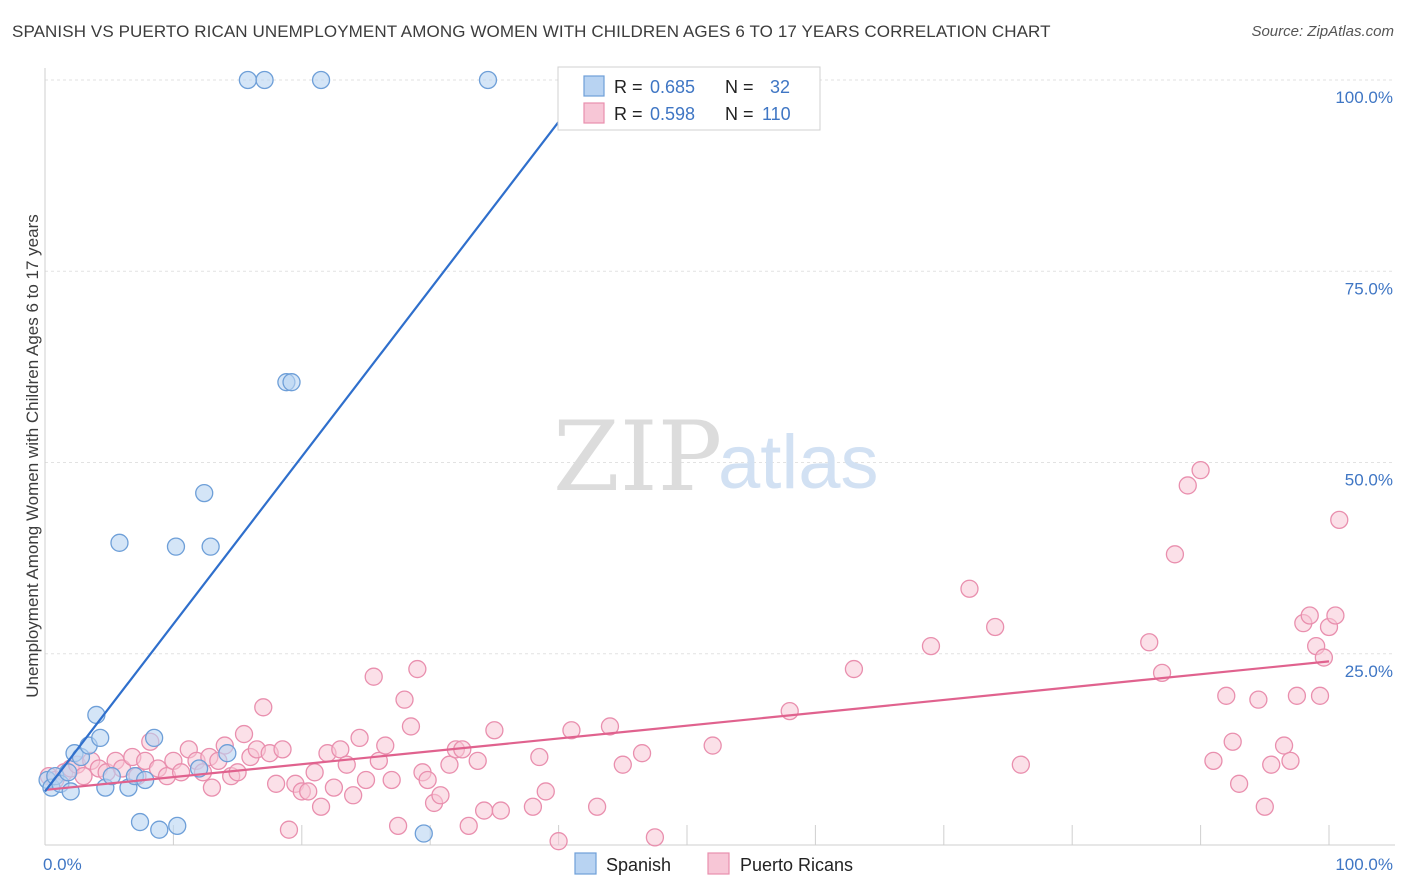  What do you see at coordinates (1369, 480) in the screenshot?
I see `y-tick-label-1: 50.0%` at bounding box center [1369, 480].